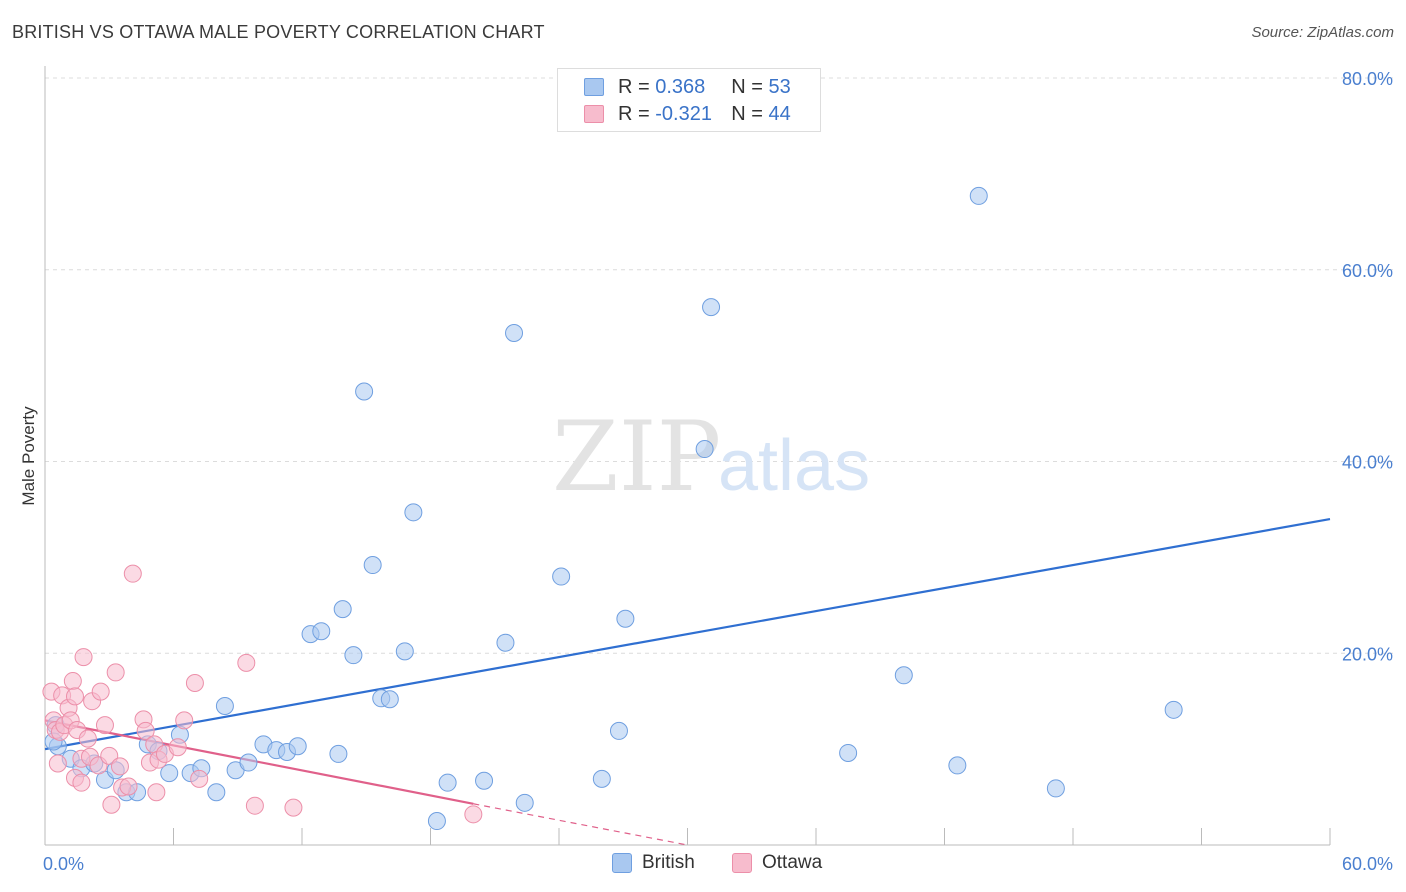 The image size is (1406, 892). Describe the element at coordinates (703, 865) in the screenshot. I see `series-legend: British Ottawa` at that location.